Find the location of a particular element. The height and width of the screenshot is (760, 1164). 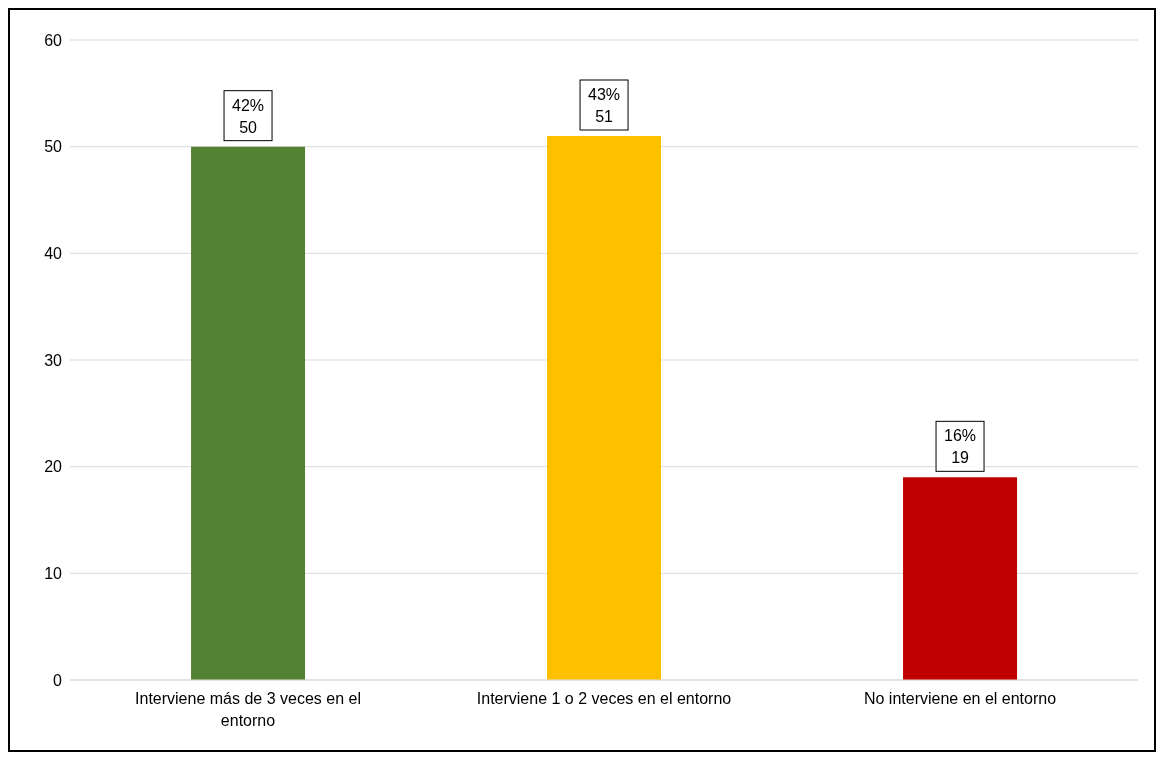

y-tick-label: 30 is located at coordinates (53, 360).